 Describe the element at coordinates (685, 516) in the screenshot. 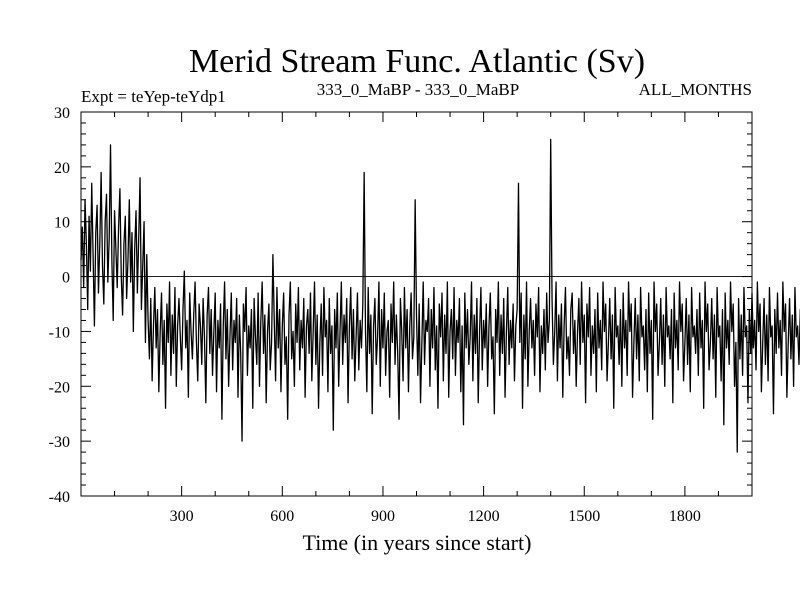

I see `x-tick-label: 1800` at that location.